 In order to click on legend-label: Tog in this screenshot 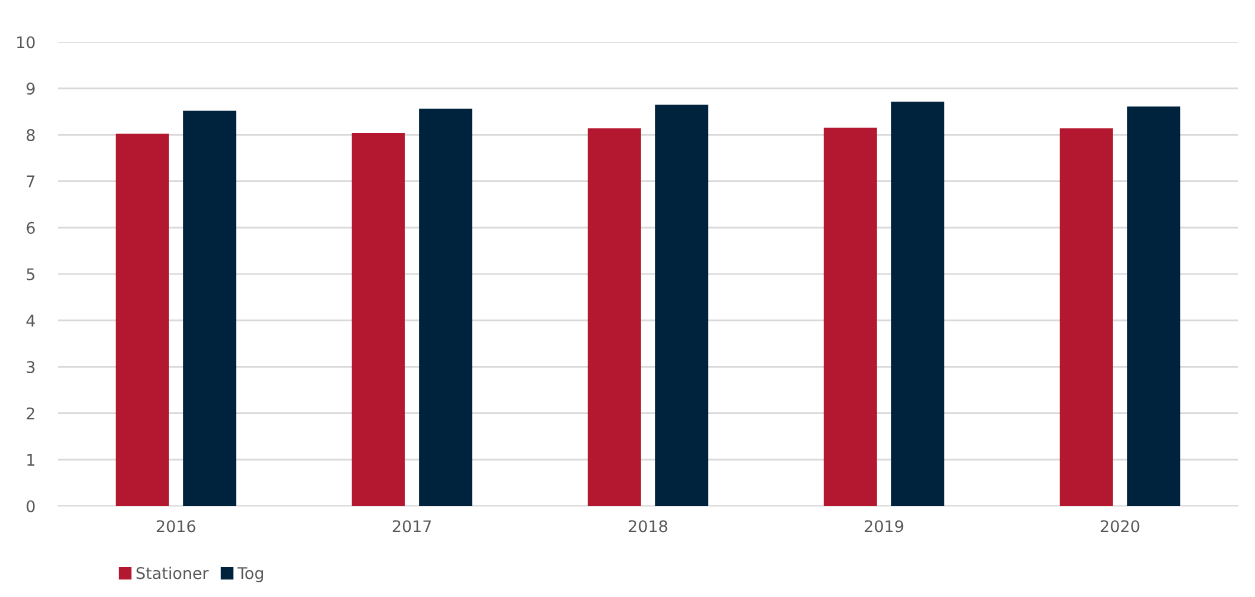, I will do `click(250, 575)`.